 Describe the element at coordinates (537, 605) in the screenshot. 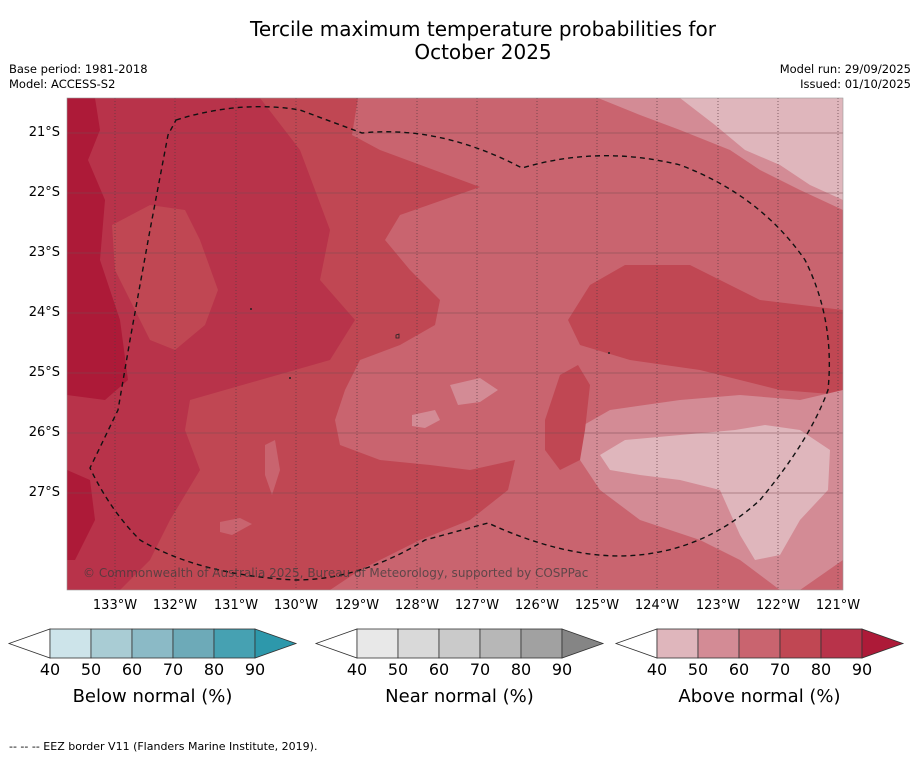

I see `longitude-label: 126°W` at that location.